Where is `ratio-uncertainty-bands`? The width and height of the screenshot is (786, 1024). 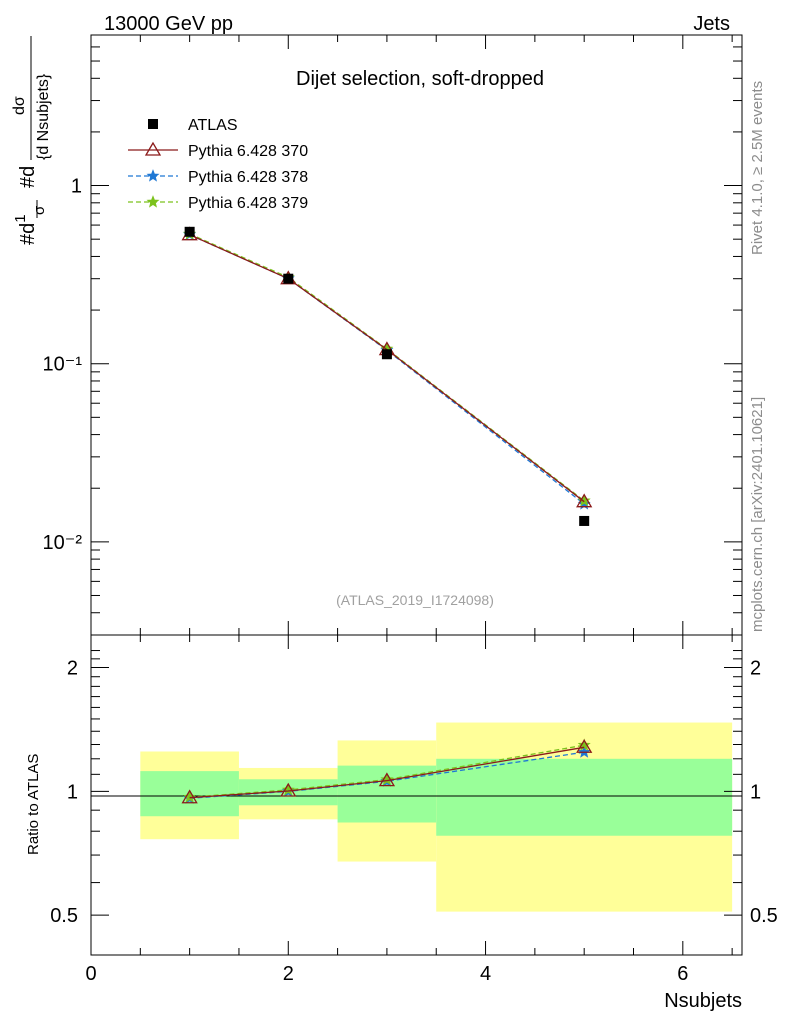 ratio-uncertainty-bands is located at coordinates (436, 817).